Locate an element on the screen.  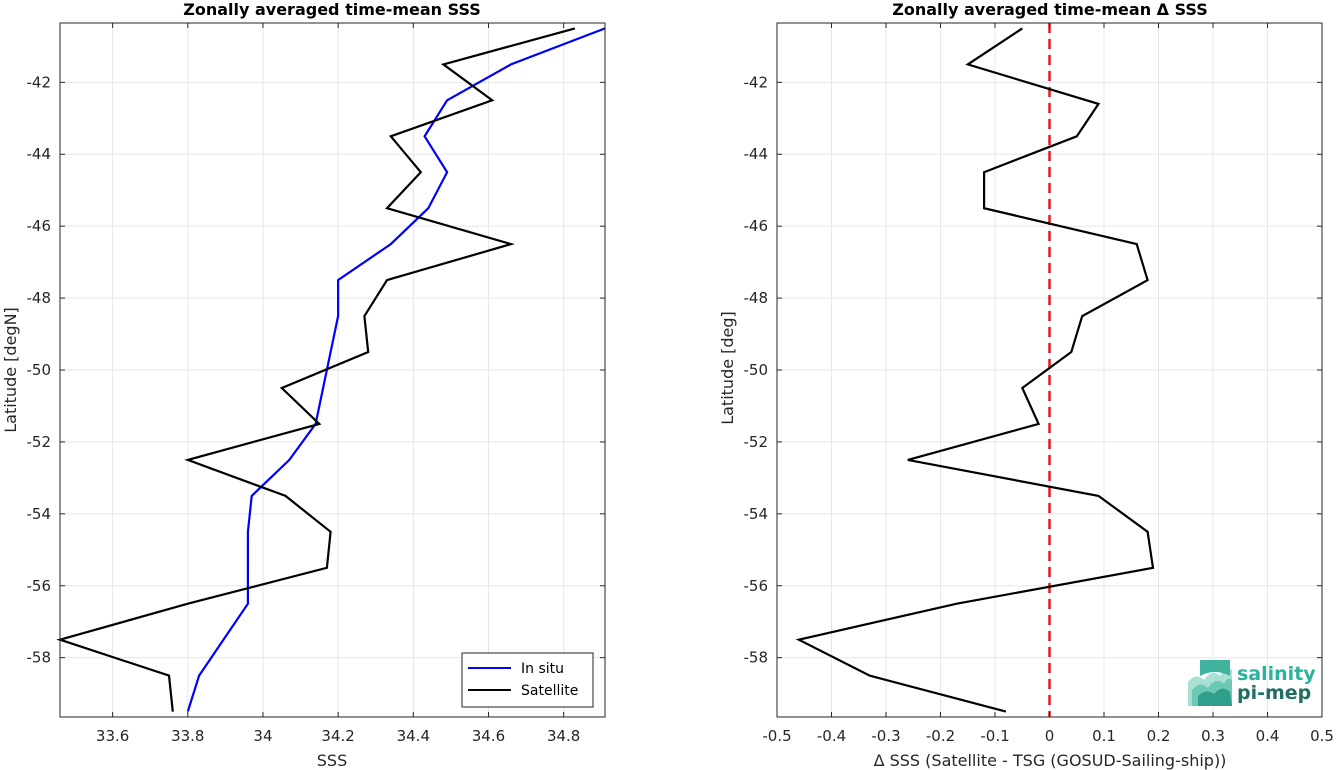
legend-box is located at coordinates (527, 680).